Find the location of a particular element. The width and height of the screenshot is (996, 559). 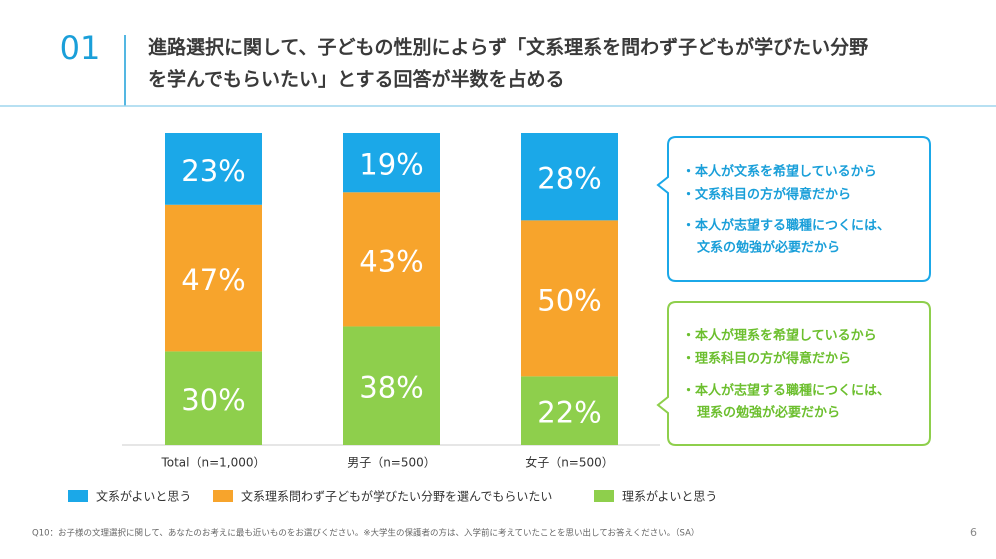

data-label: 47% is located at coordinates (213, 280).